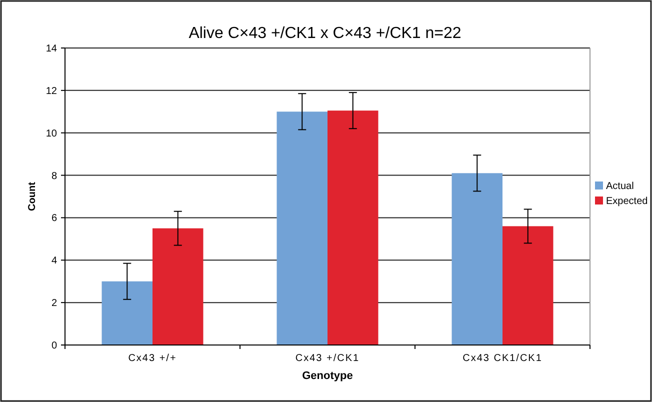  I want to click on y-tick-label: 14, so click(52, 49).